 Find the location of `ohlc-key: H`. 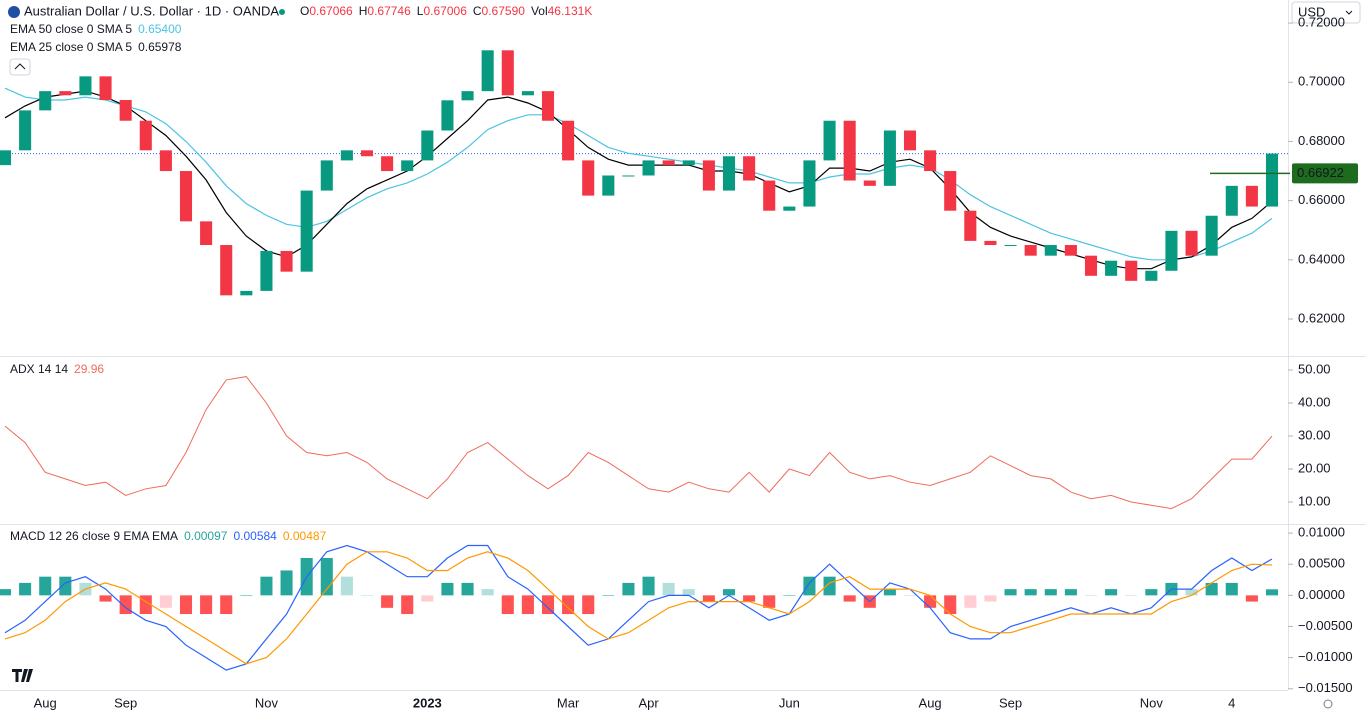

ohlc-key: H is located at coordinates (363, 11).